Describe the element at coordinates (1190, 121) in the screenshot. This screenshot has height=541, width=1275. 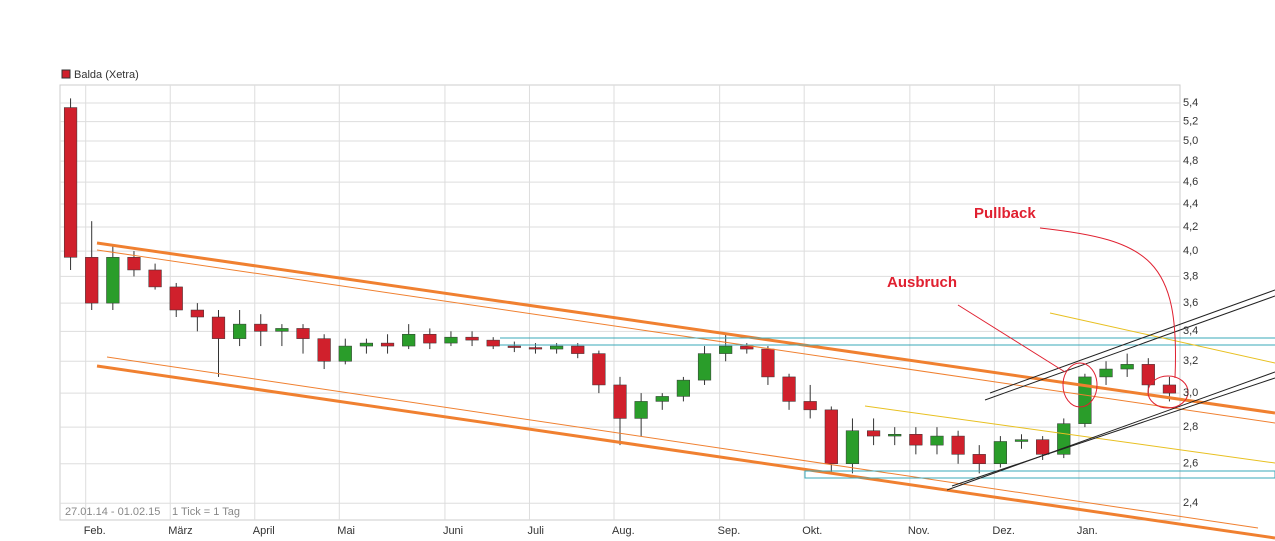
I see `y-tick-label: 5,2` at that location.